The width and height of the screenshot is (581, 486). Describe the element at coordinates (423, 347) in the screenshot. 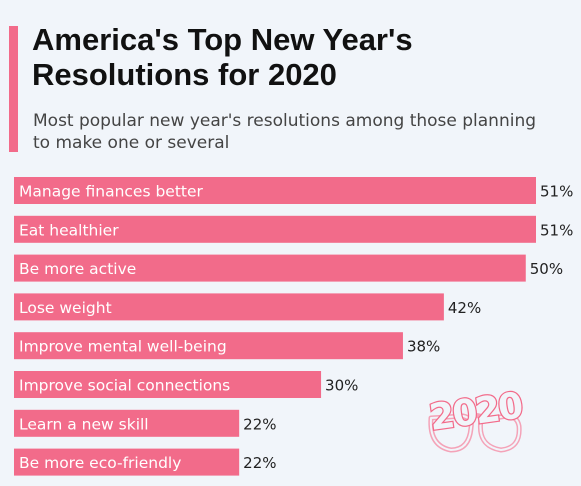

I see `bar-value-label: 38%` at that location.